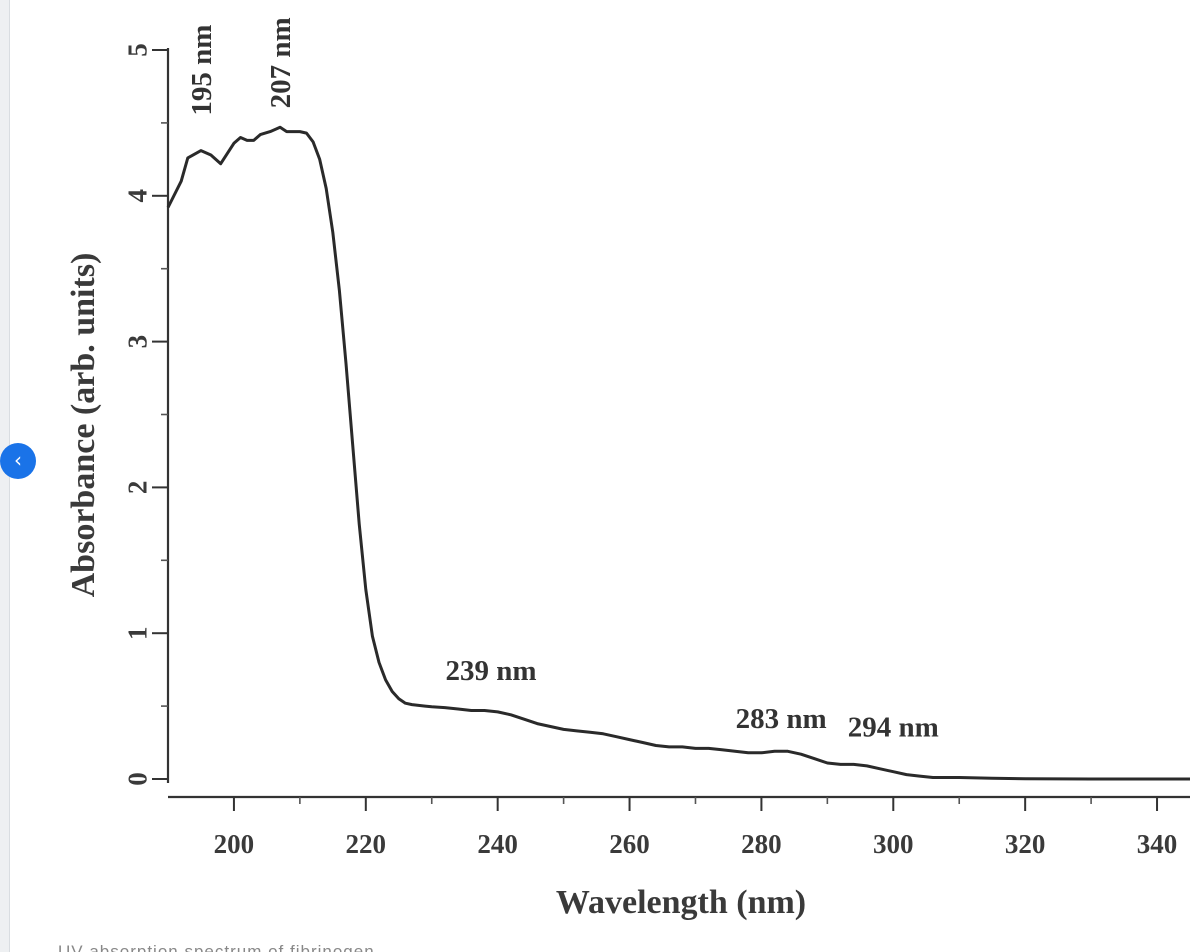 The image size is (1200, 952). Describe the element at coordinates (137, 196) in the screenshot. I see `y-tick-label: 4` at that location.